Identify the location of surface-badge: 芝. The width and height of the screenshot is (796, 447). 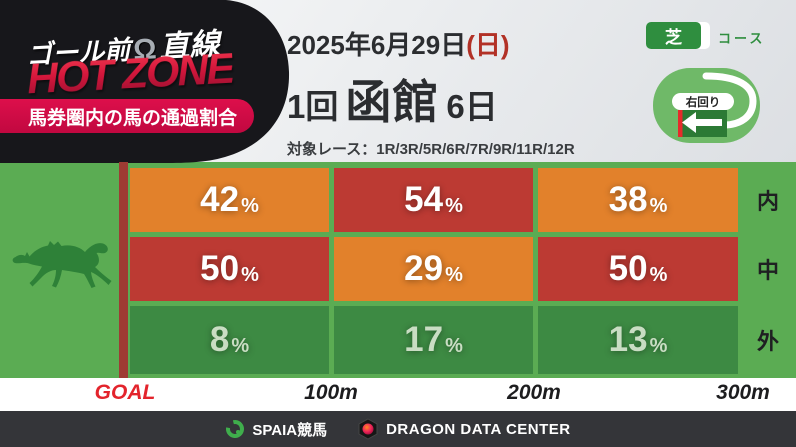
(678, 35).